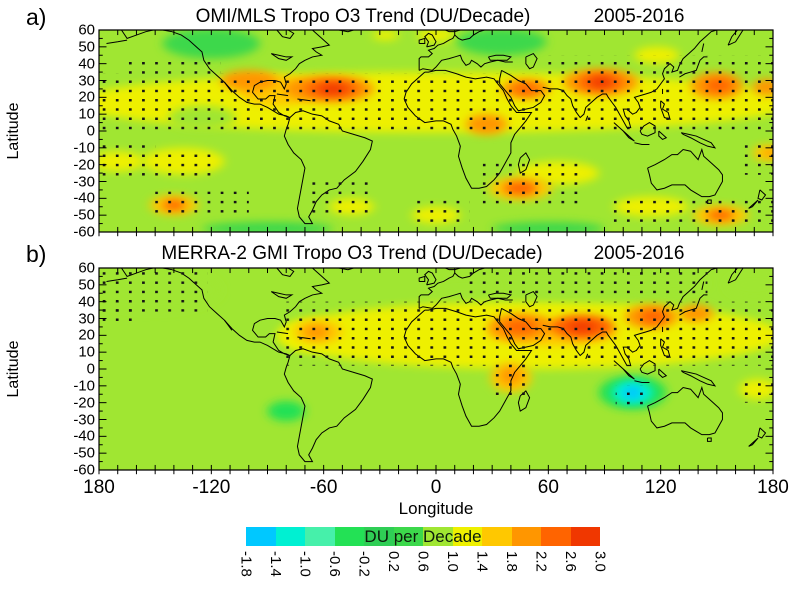 Image resolution: width=800 pixels, height=595 pixels. What do you see at coordinates (600, 561) in the screenshot?
I see `colorbar-tick-label: 3.0` at bounding box center [600, 561].